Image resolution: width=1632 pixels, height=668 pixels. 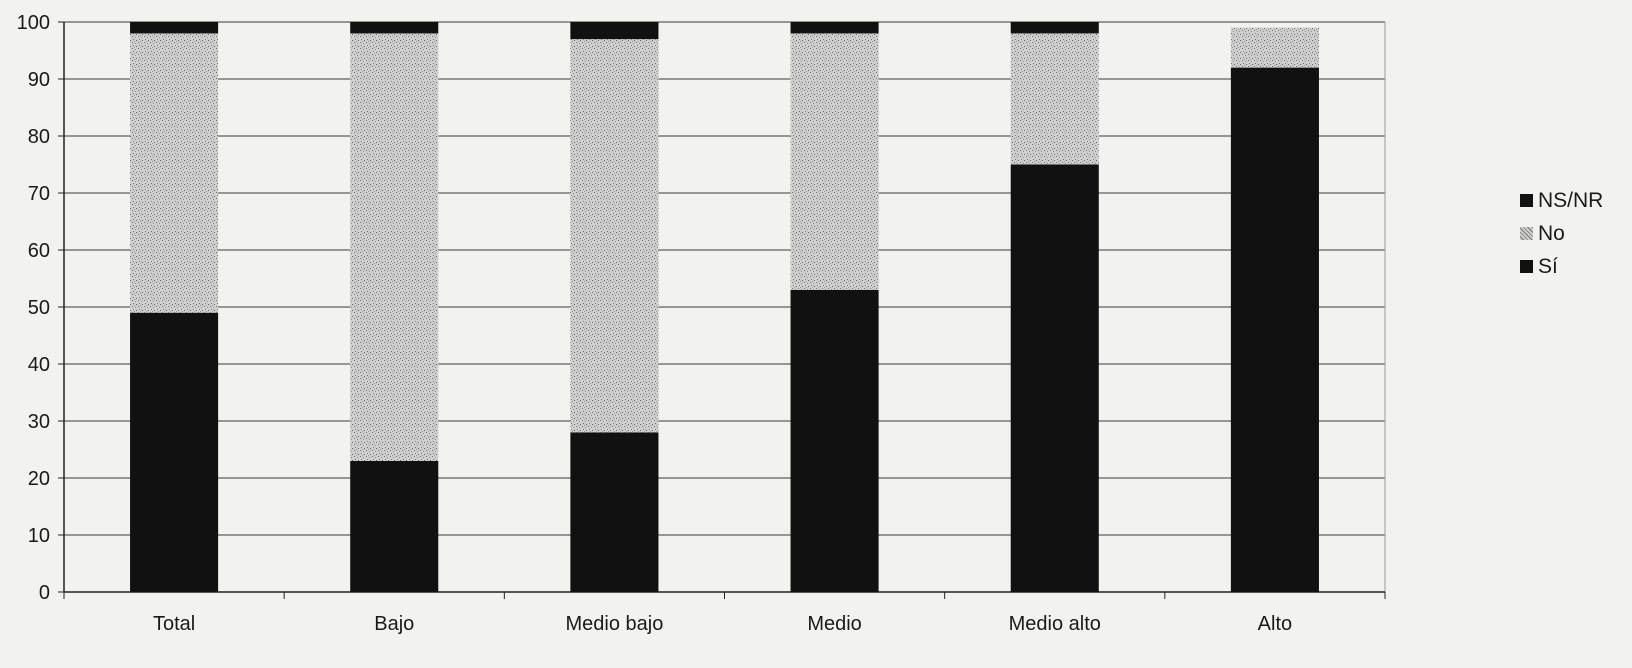 I want to click on legend-item: No, so click(x=1575, y=233).